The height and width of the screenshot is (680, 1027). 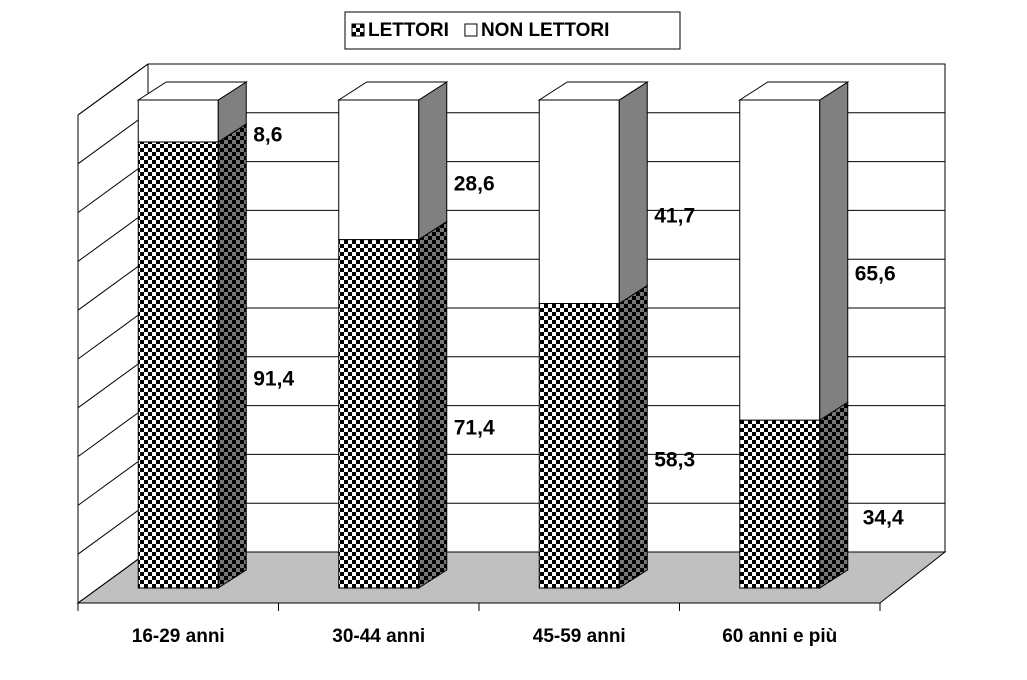 What do you see at coordinates (674, 215) in the screenshot?
I see `value-label: 41,7` at bounding box center [674, 215].